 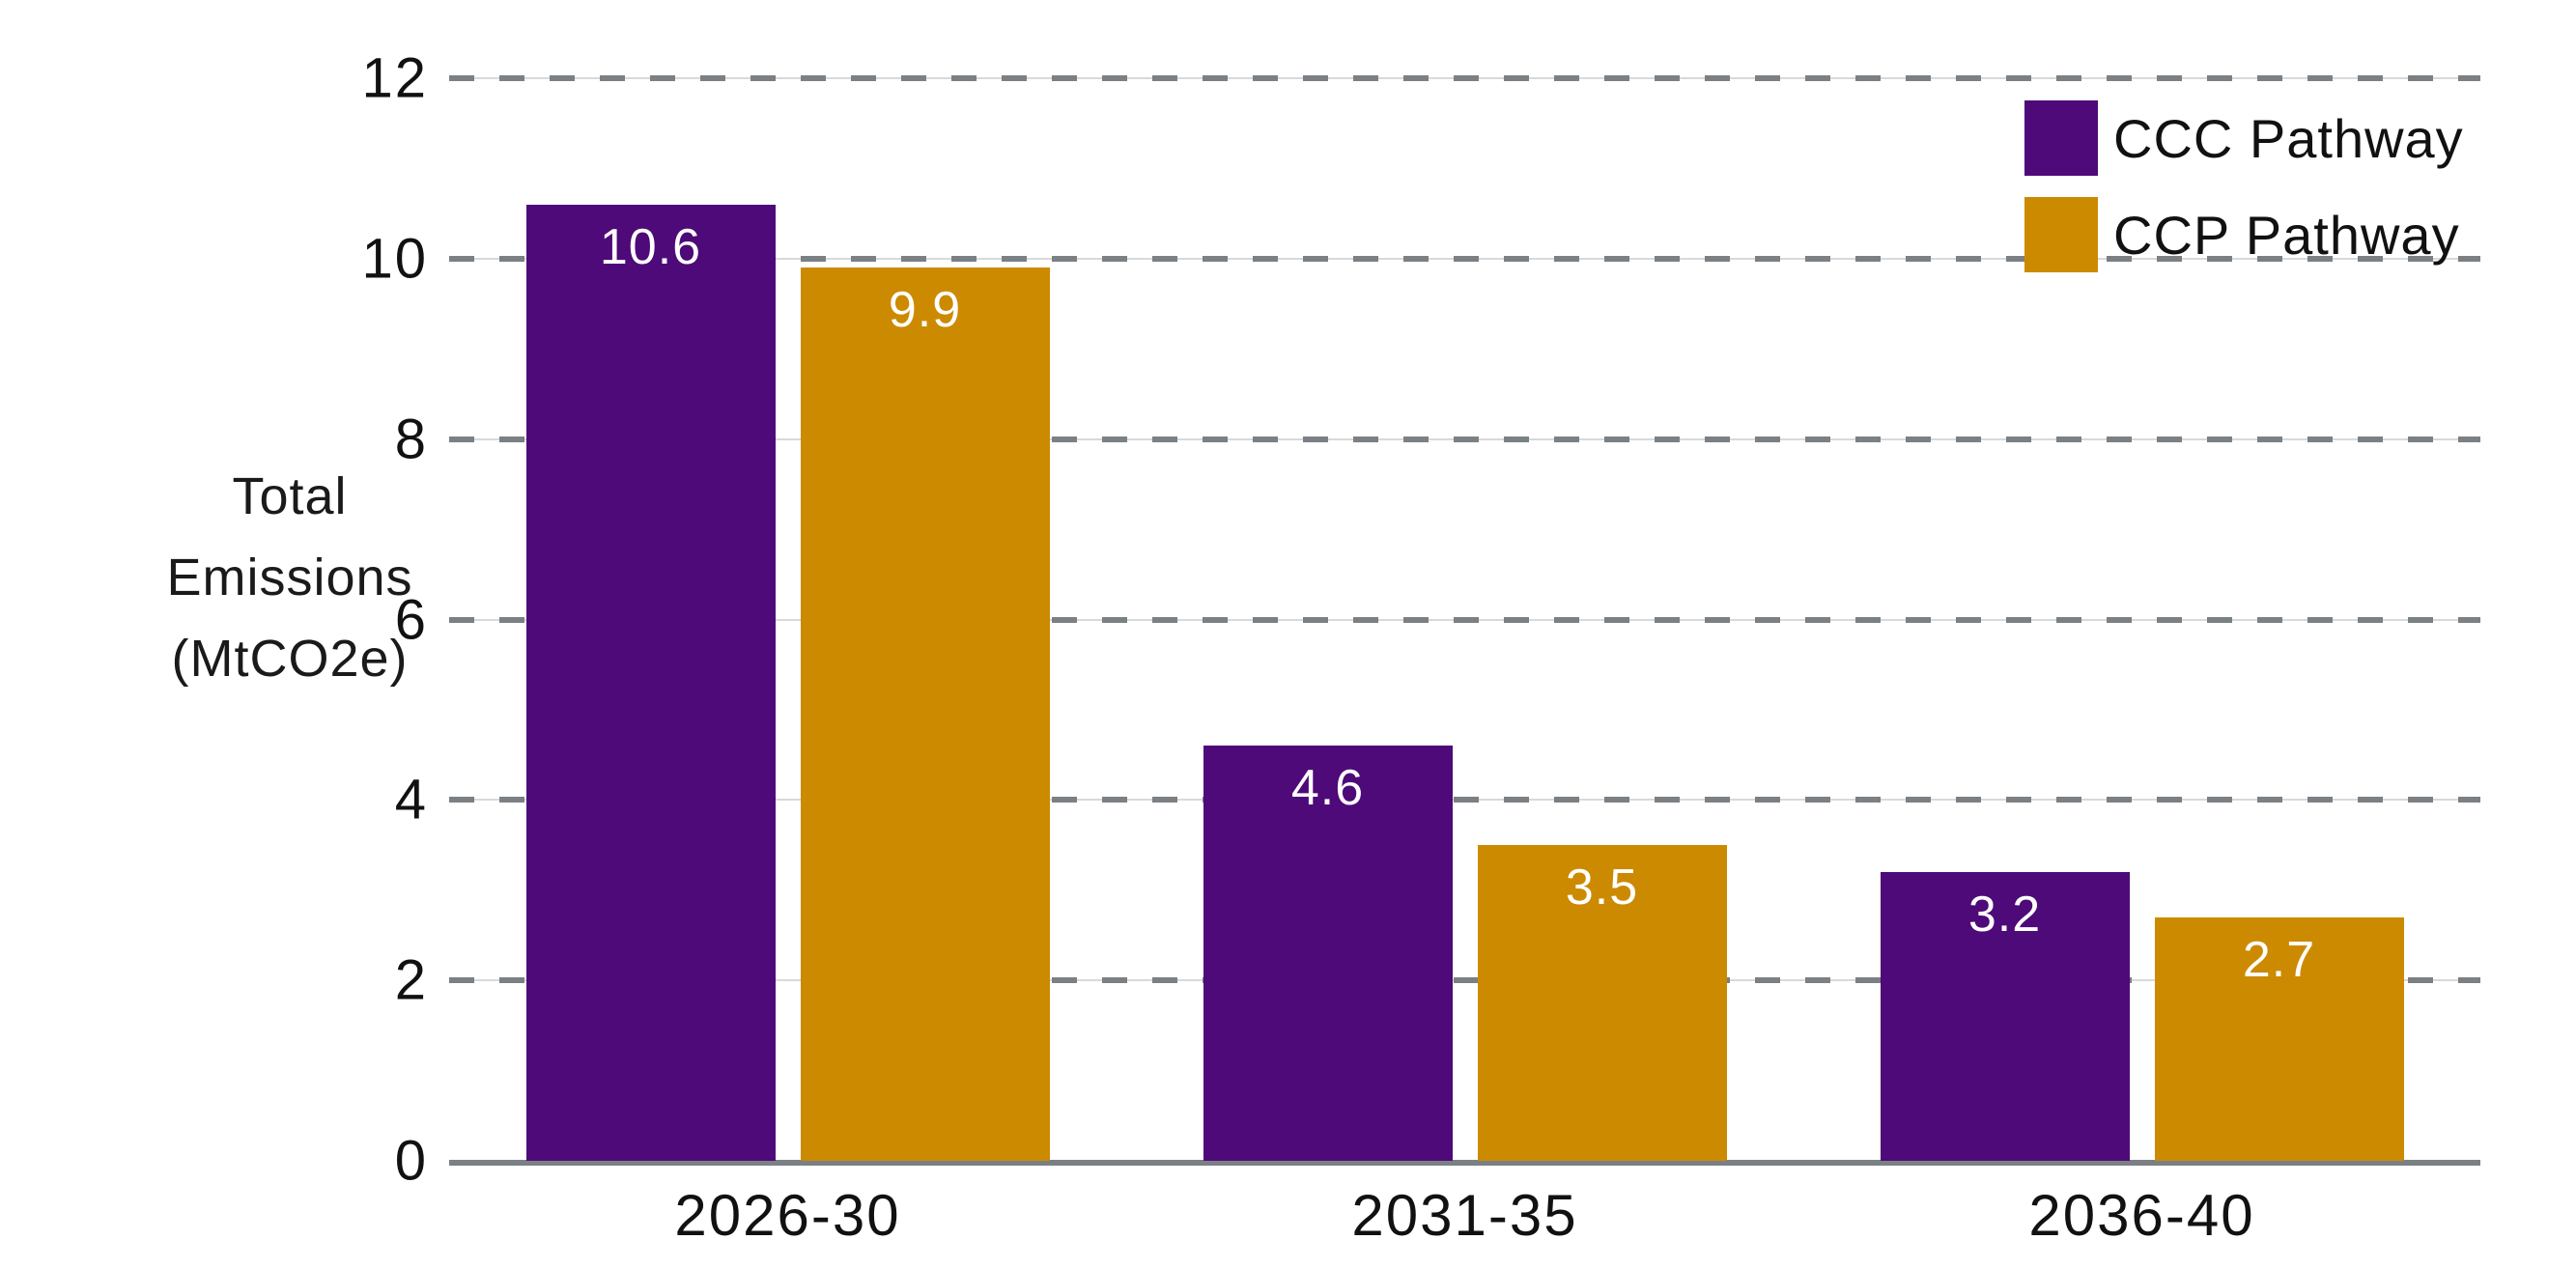 I want to click on bar-ccp-2026-30: 9.9, so click(x=925, y=714).